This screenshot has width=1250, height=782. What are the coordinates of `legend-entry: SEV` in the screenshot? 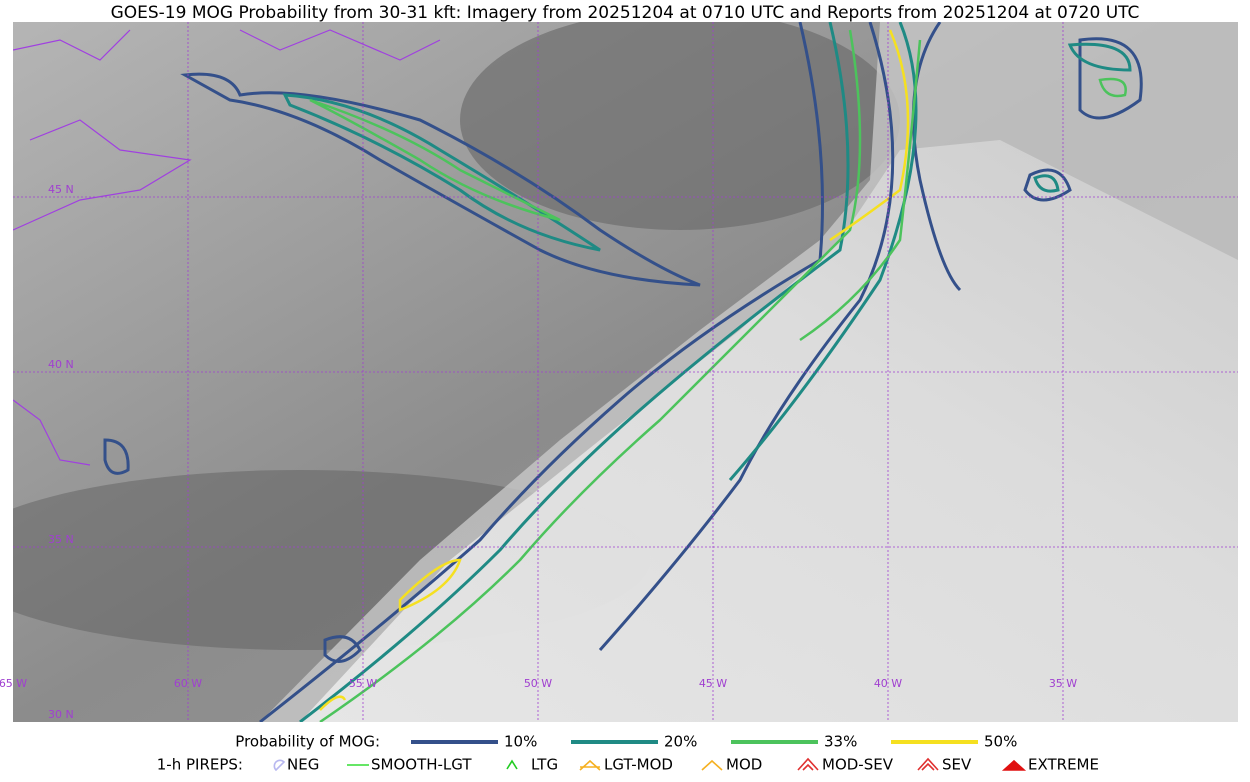 It's located at (957, 765).